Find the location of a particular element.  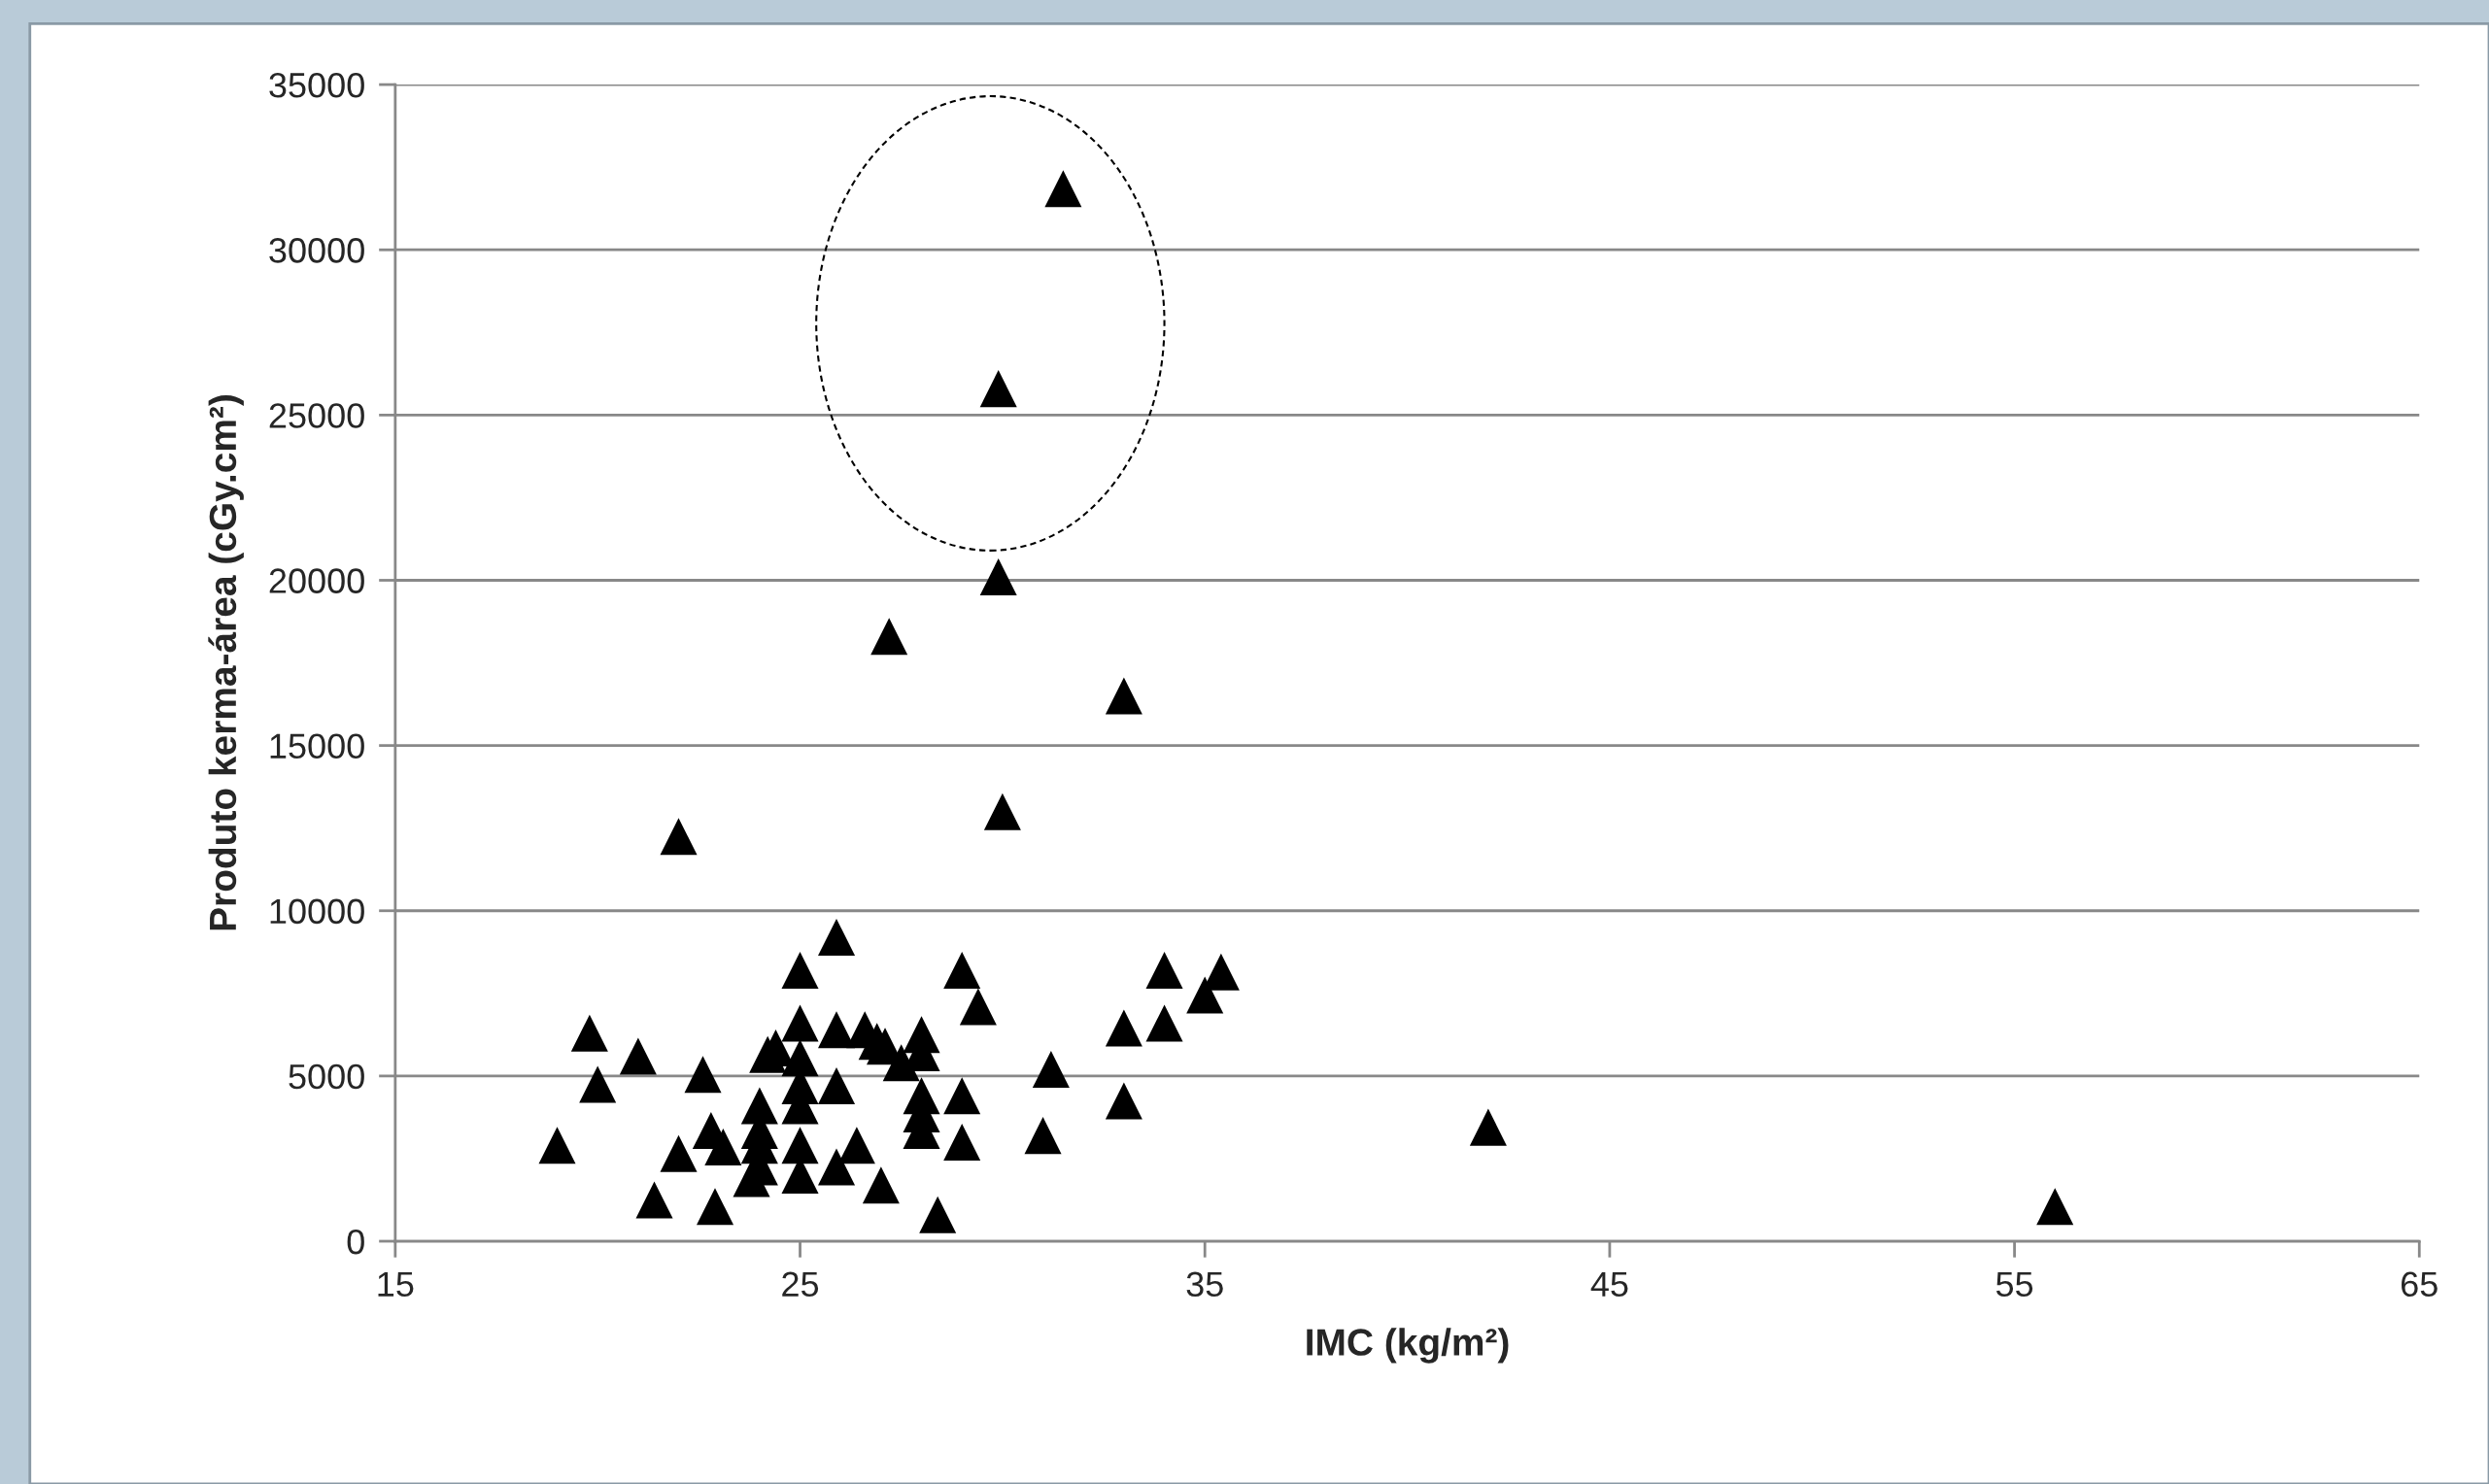

y-tick-label: 0 is located at coordinates (355, 1242).